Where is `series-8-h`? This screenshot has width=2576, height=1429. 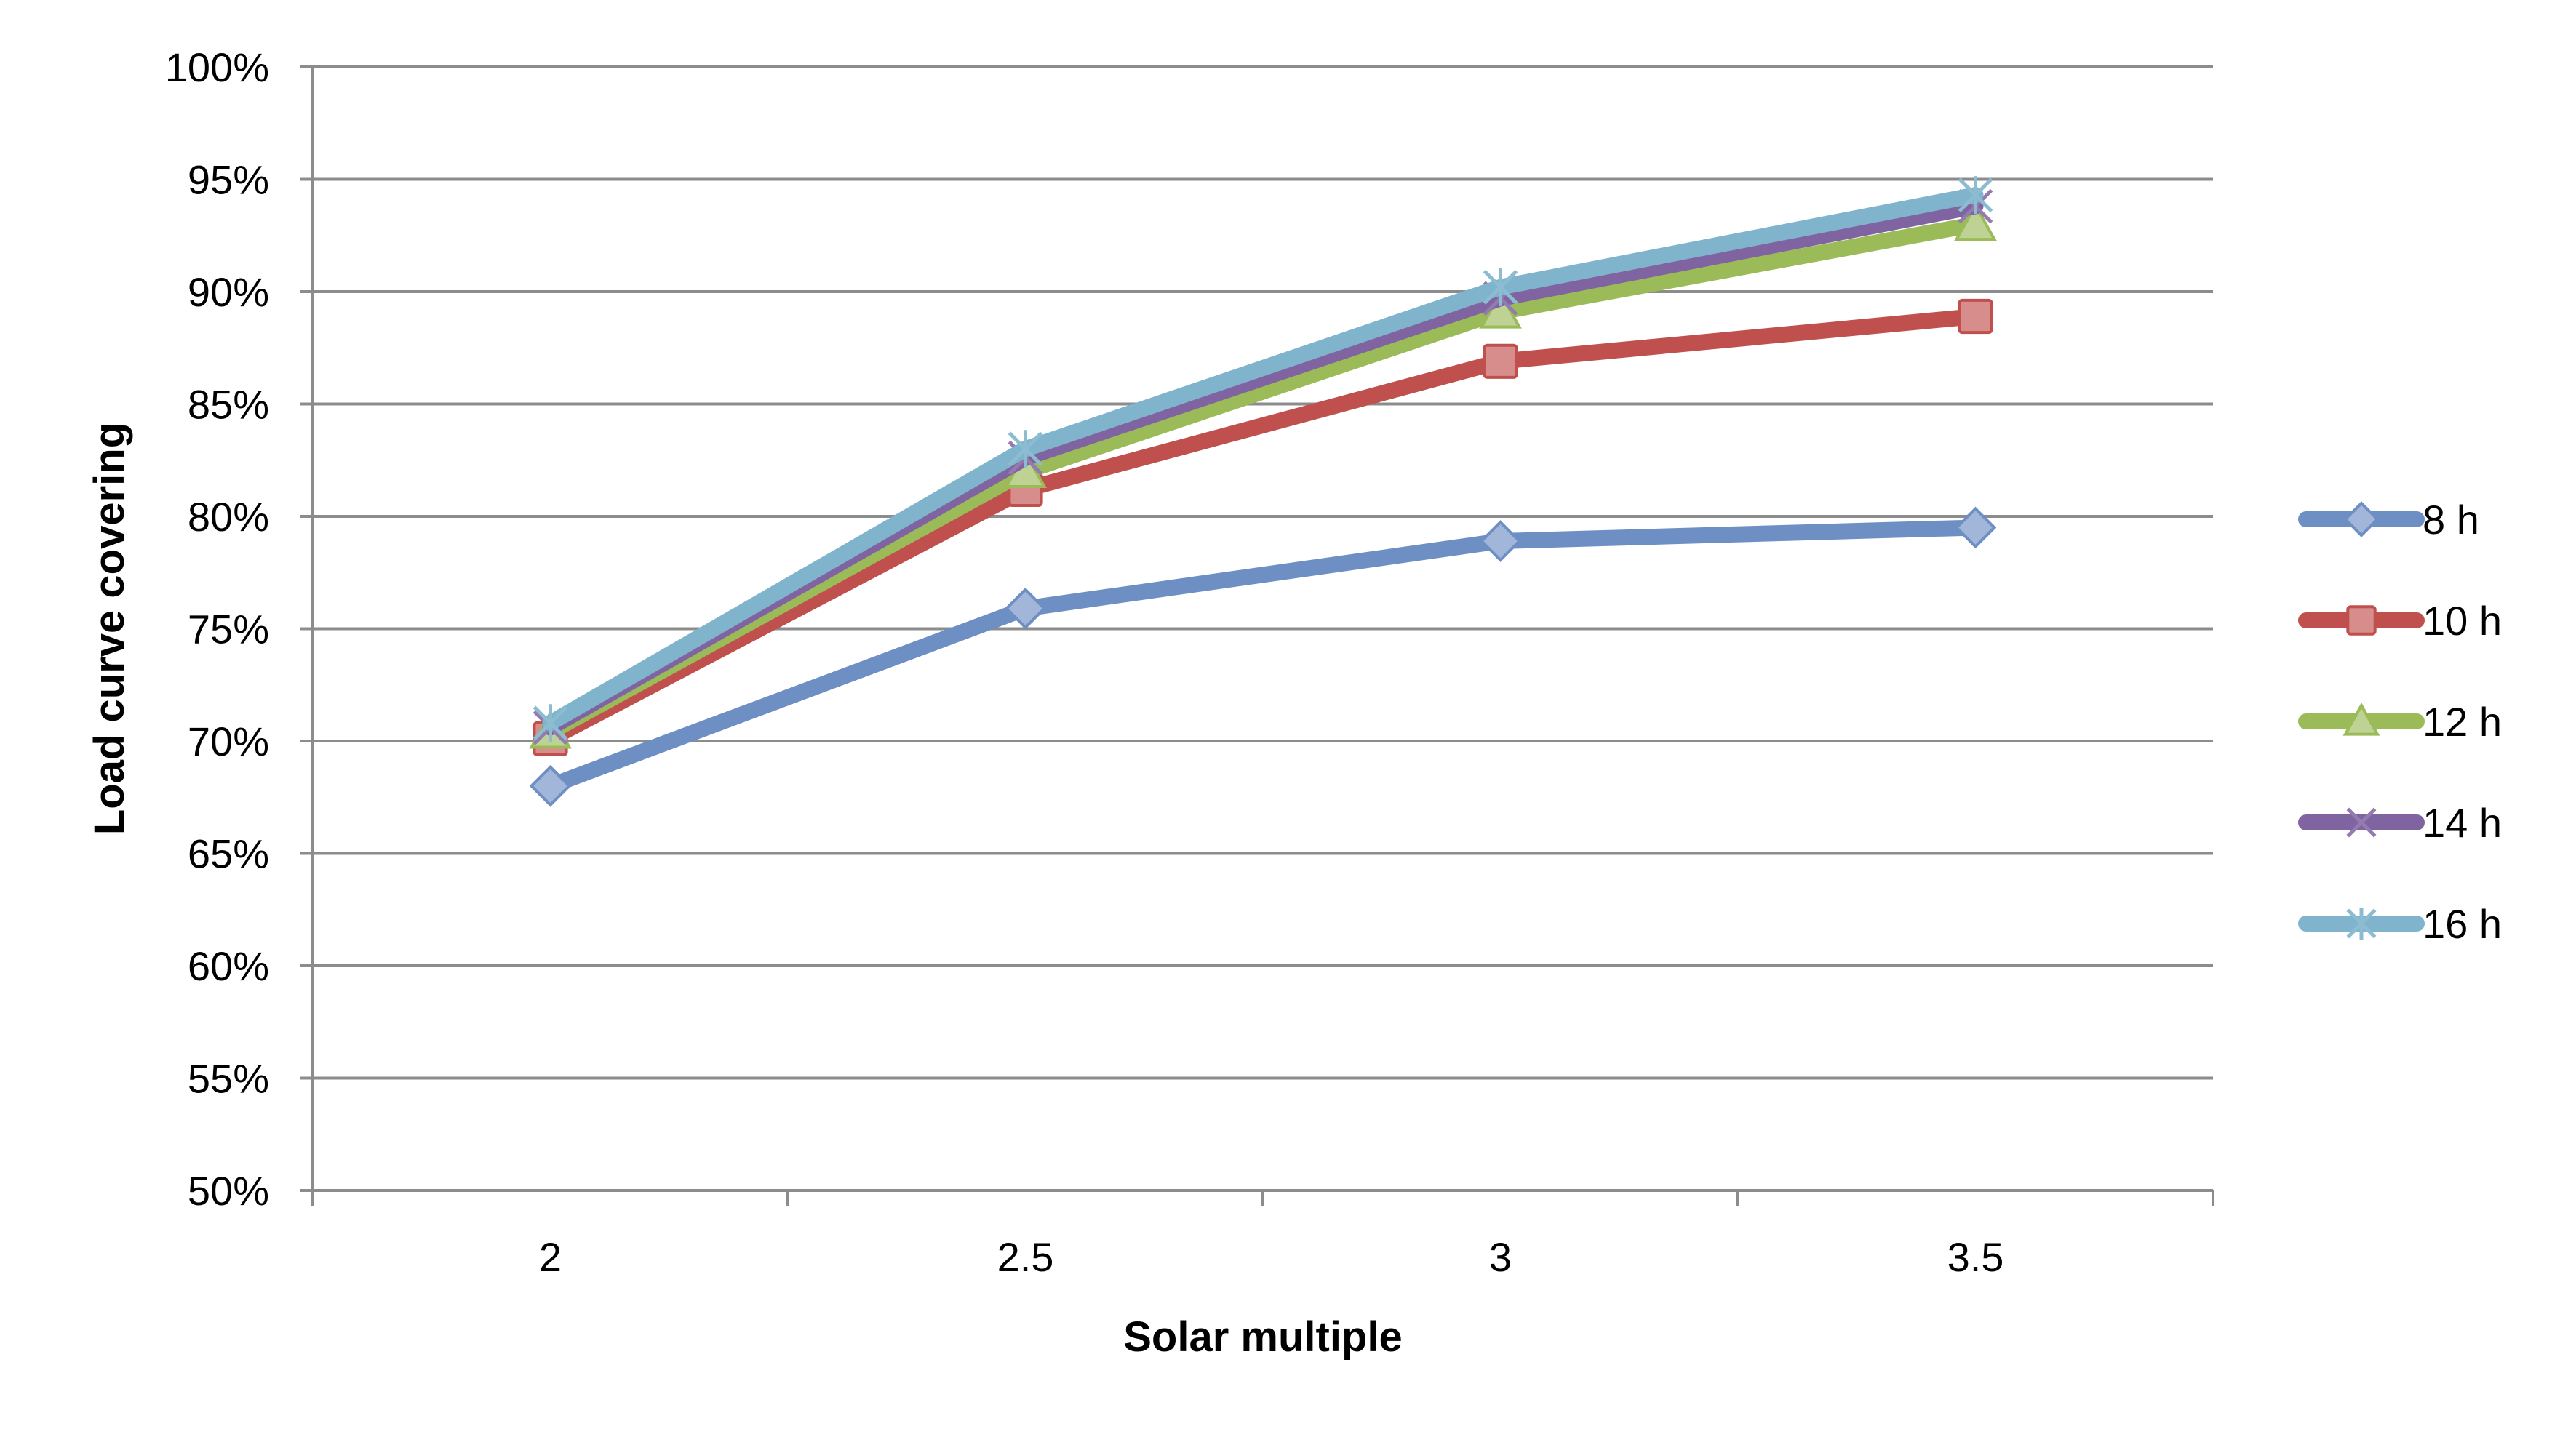
series-8-h is located at coordinates (1263, 656).